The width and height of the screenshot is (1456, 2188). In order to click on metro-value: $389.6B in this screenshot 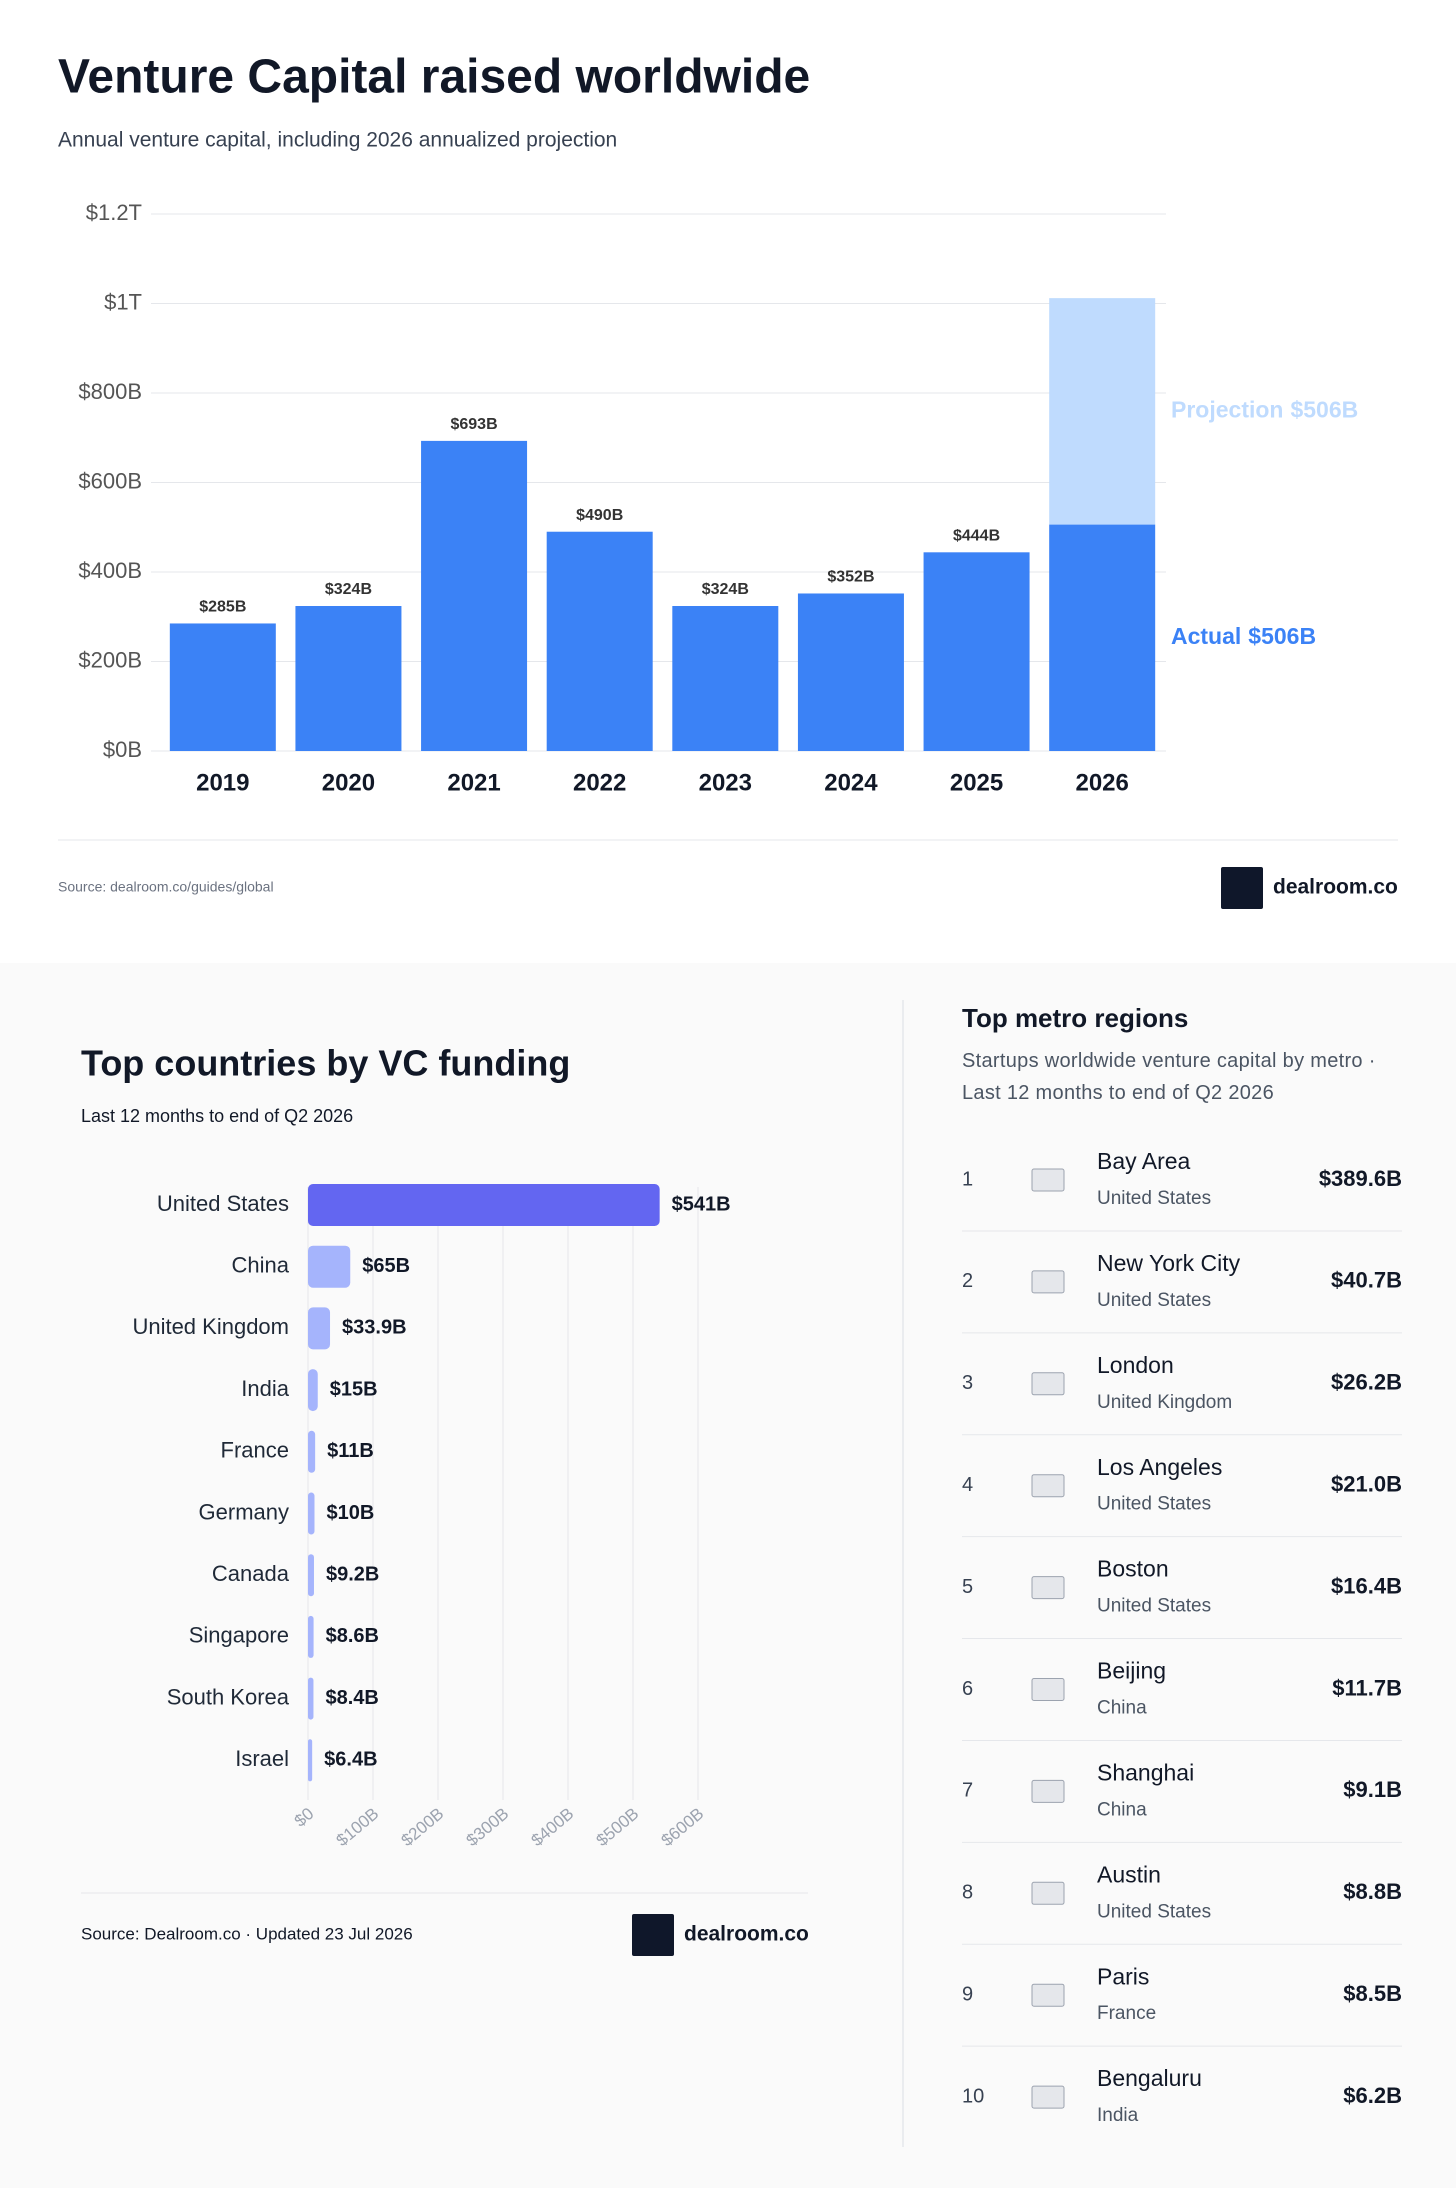, I will do `click(1360, 1178)`.